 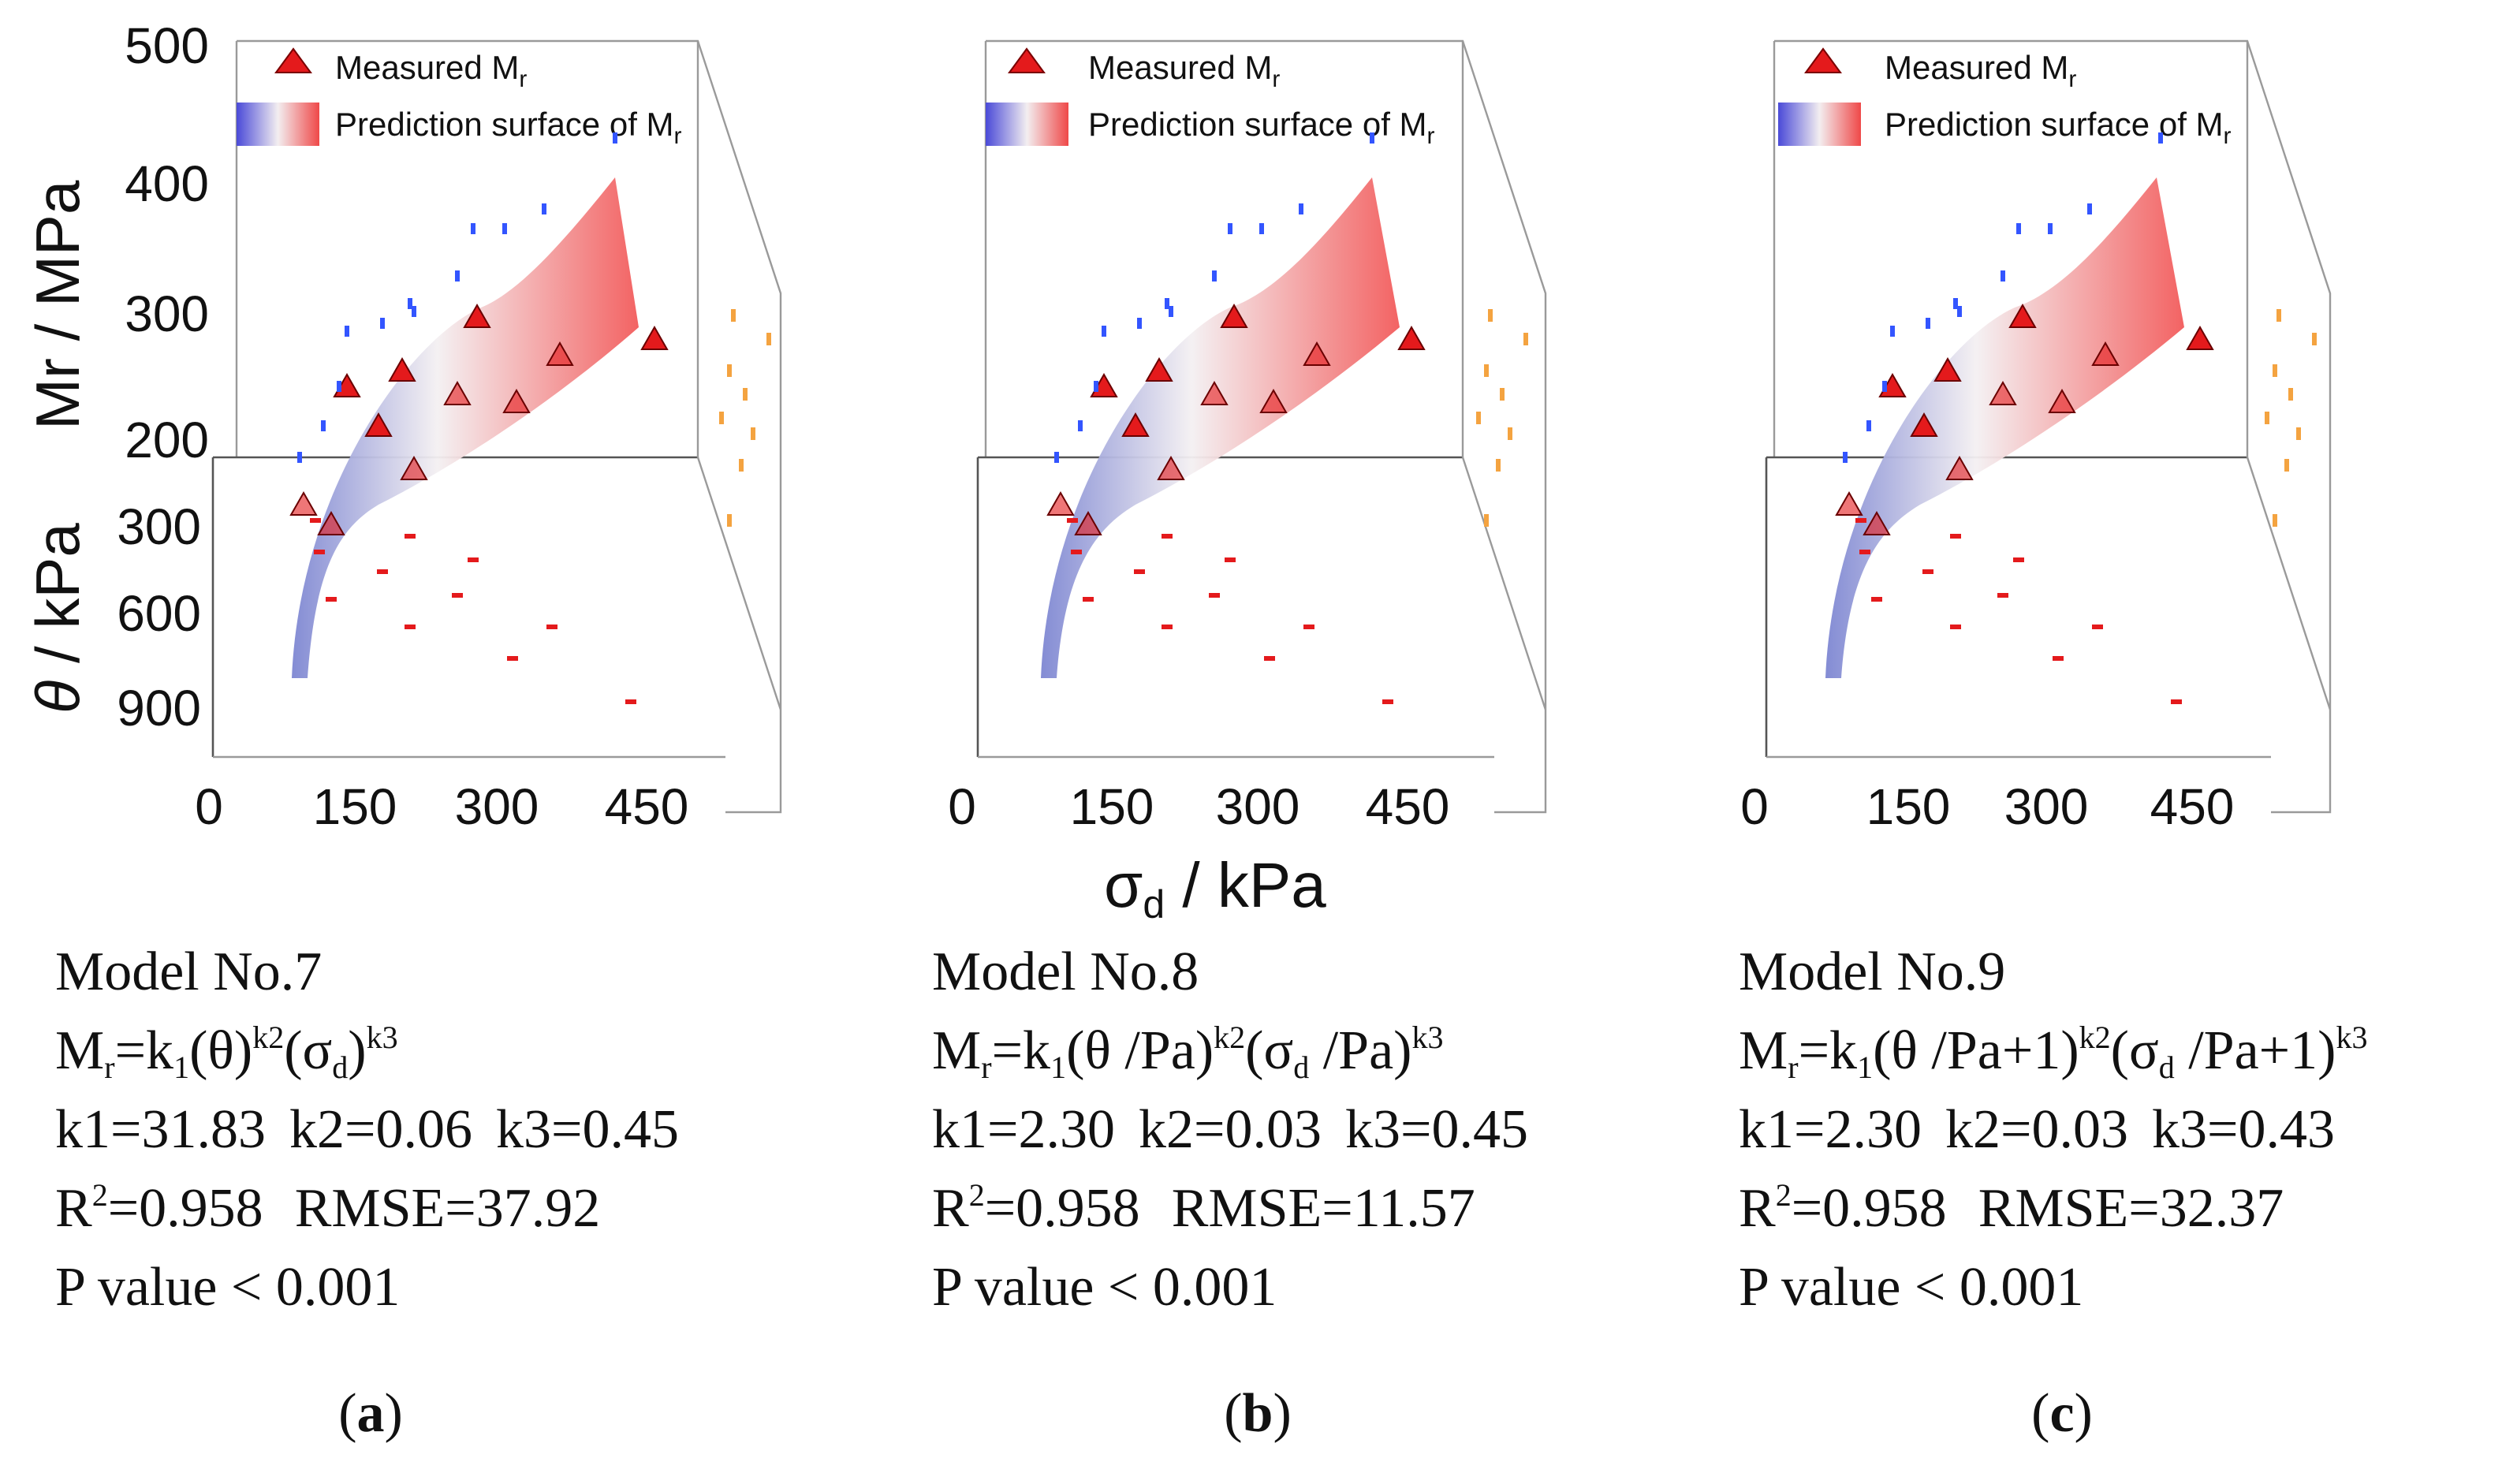 I want to click on model-formula: Mr=k1(θ /Pa+1)k2(σd /Pa+1)k3, so click(x=2053, y=1052).